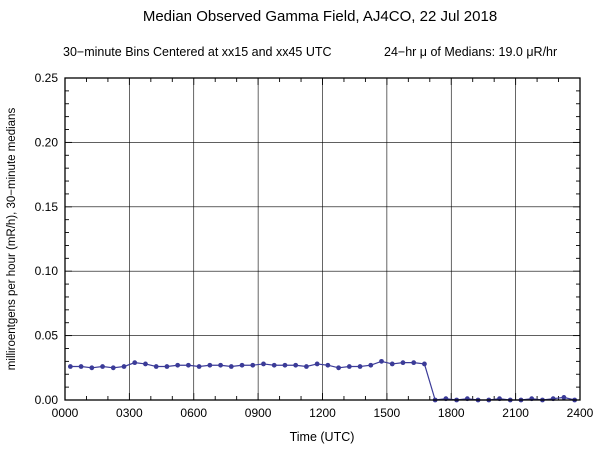 This screenshot has width=600, height=462. I want to click on x-tick-label: 2100, so click(515, 413).